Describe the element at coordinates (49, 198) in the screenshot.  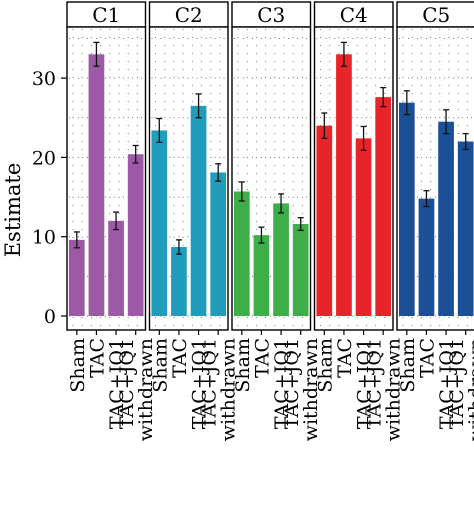
I see `y-axis: 0 10 20 30` at that location.